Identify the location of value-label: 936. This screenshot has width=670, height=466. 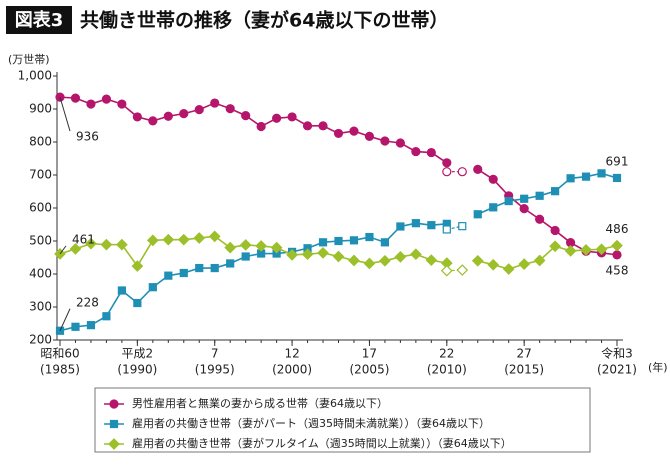
(87, 137).